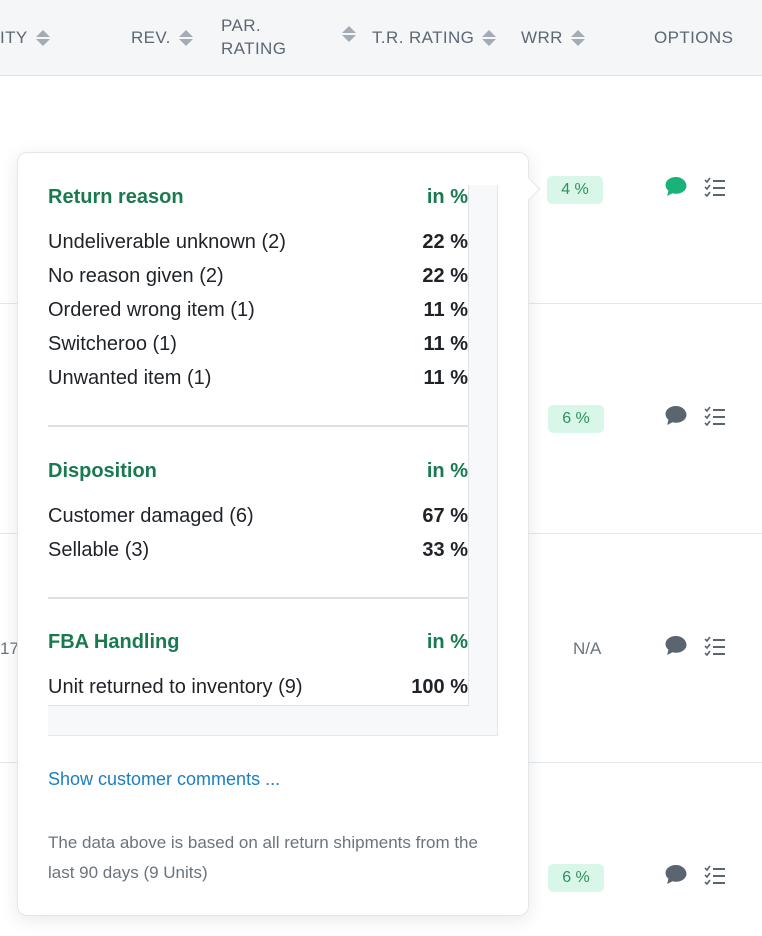 This screenshot has width=762, height=936. Describe the element at coordinates (291, 37) in the screenshot. I see `header-par-rating: PAR. RATING` at that location.